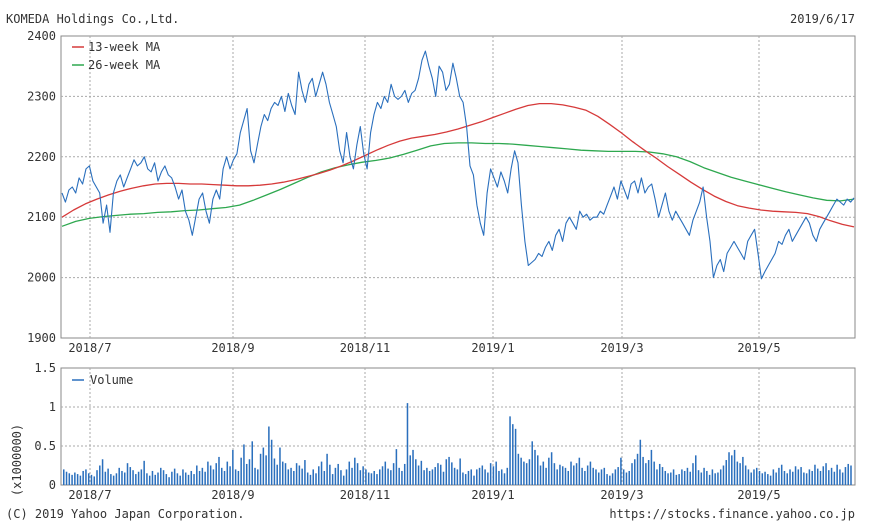 This screenshot has height=531, width=870. What do you see at coordinates (124, 47) in the screenshot?
I see `legend-ma13-label: 13-week MA` at bounding box center [124, 47].